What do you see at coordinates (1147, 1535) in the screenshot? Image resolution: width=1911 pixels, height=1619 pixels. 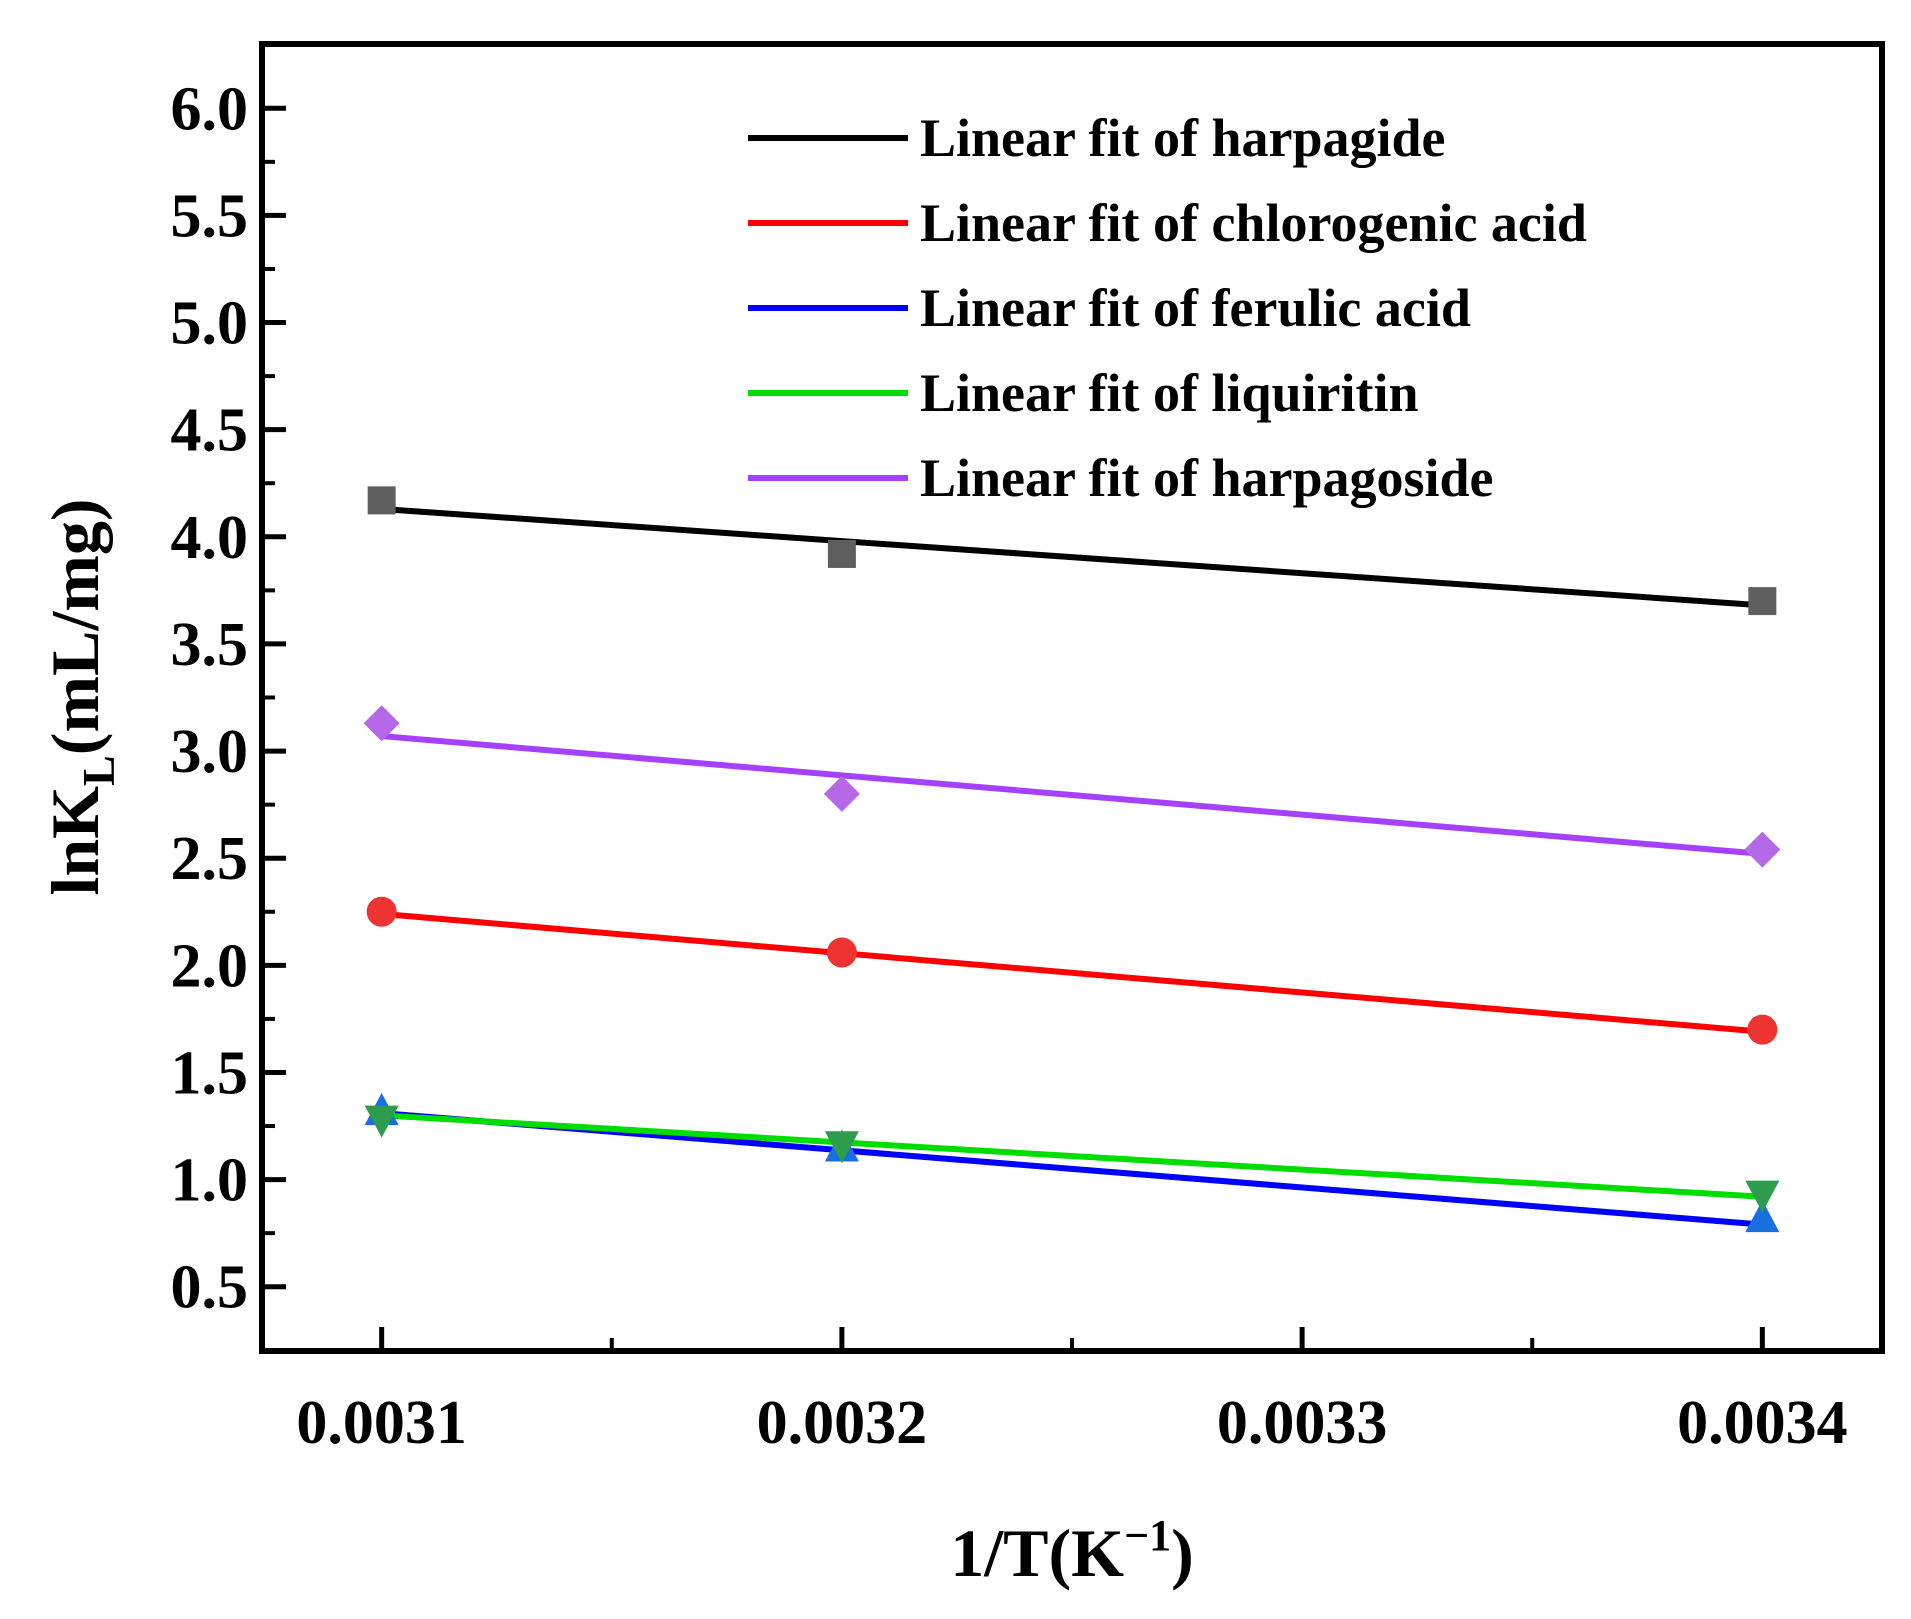 I see `x-axis-title-superscript: −1` at bounding box center [1147, 1535].